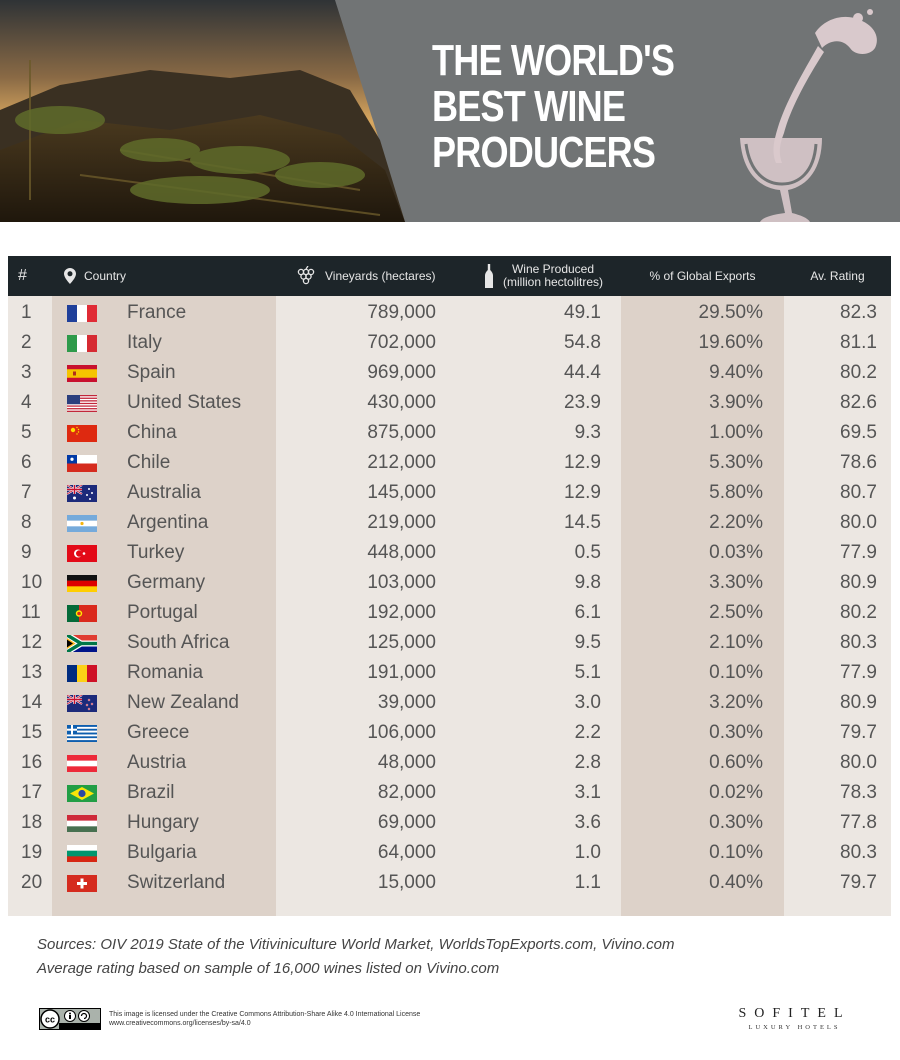  What do you see at coordinates (401, 432) in the screenshot?
I see `vineyards-cell: 875,000` at bounding box center [401, 432].